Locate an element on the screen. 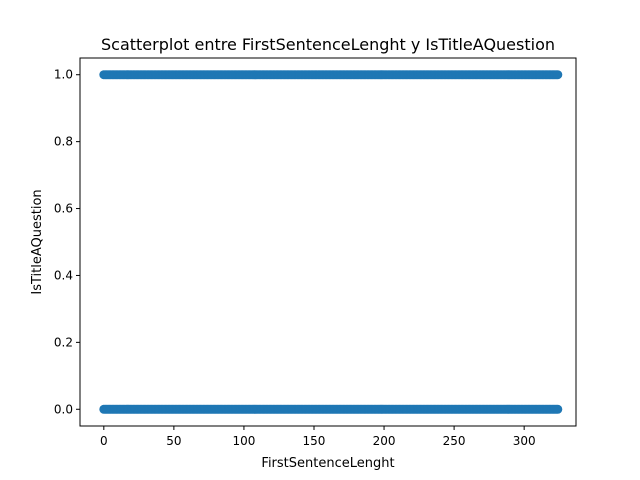  x-tick-label: 50 is located at coordinates (173, 441).